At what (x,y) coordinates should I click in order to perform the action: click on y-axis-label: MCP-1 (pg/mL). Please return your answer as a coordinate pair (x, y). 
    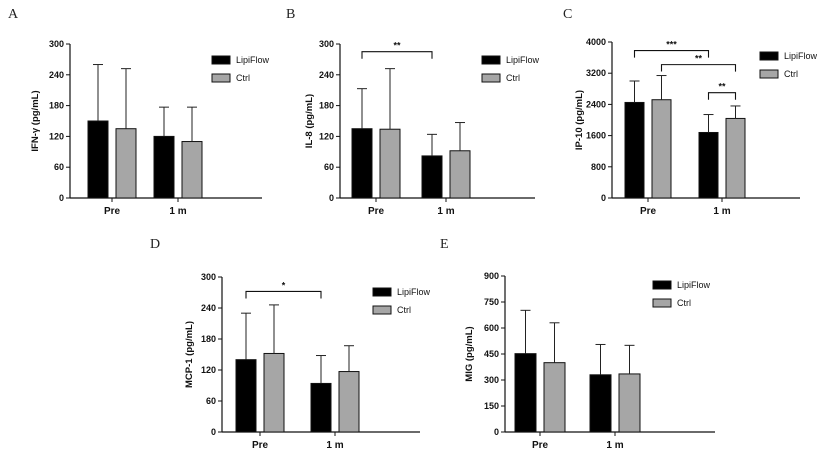
    Looking at the image, I should click on (189, 354).